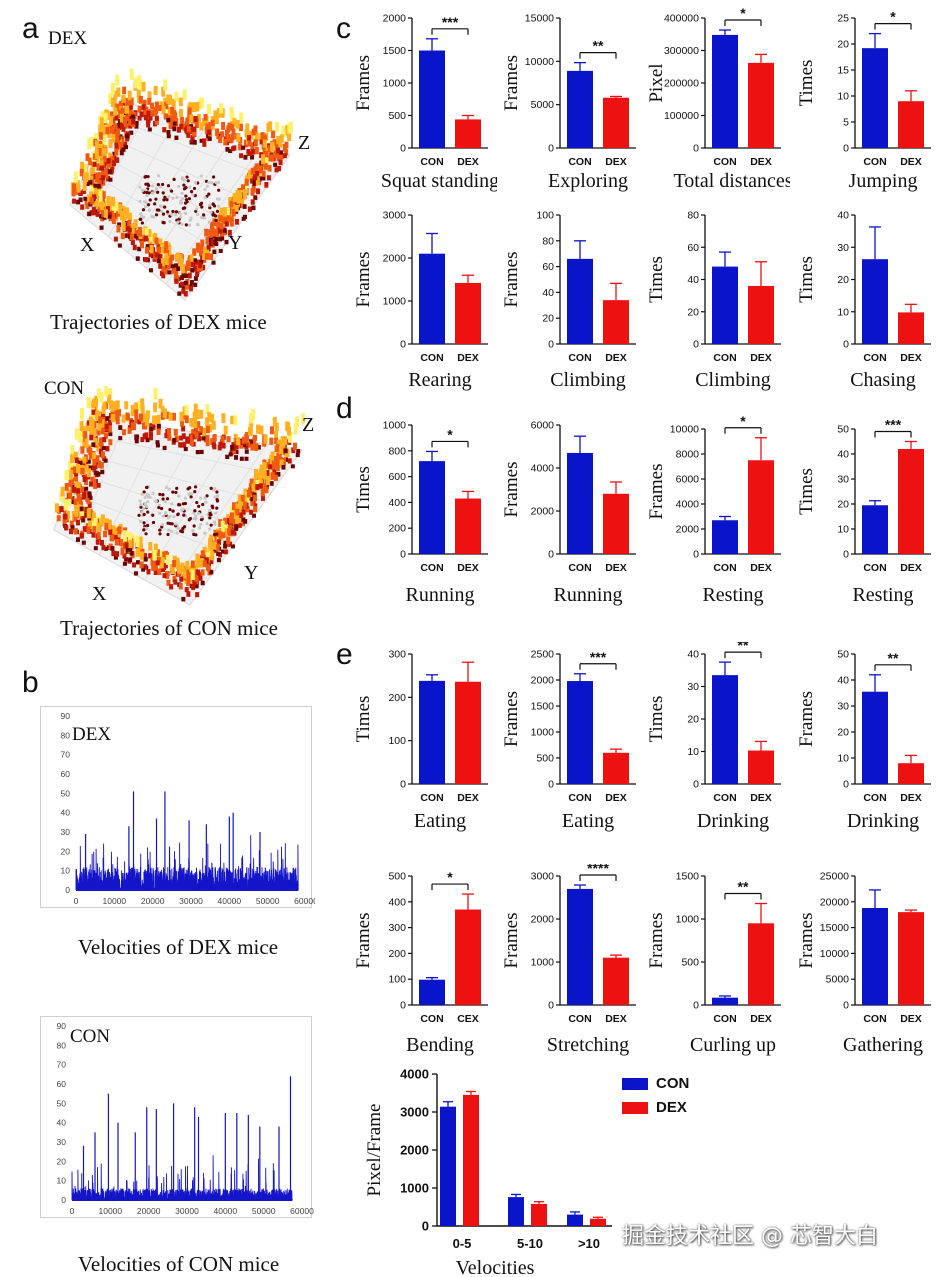 This screenshot has width=938, height=1277. Describe the element at coordinates (308, 425) in the screenshot. I see `traj-con-axis-z: Z` at that location.